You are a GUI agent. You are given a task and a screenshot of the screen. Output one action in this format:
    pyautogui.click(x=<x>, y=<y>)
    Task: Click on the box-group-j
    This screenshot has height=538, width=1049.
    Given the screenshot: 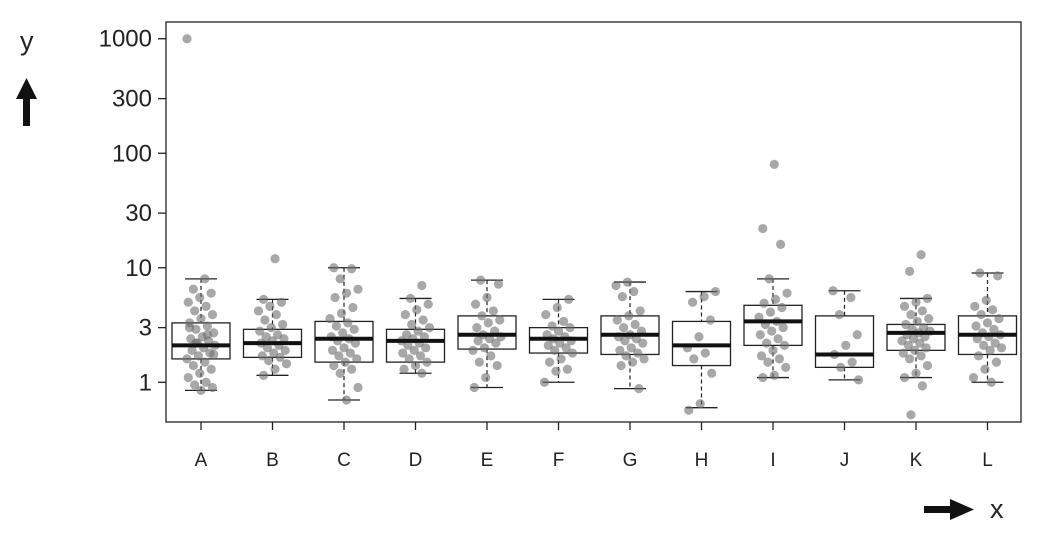 What is the action you would take?
    pyautogui.click(x=844, y=335)
    